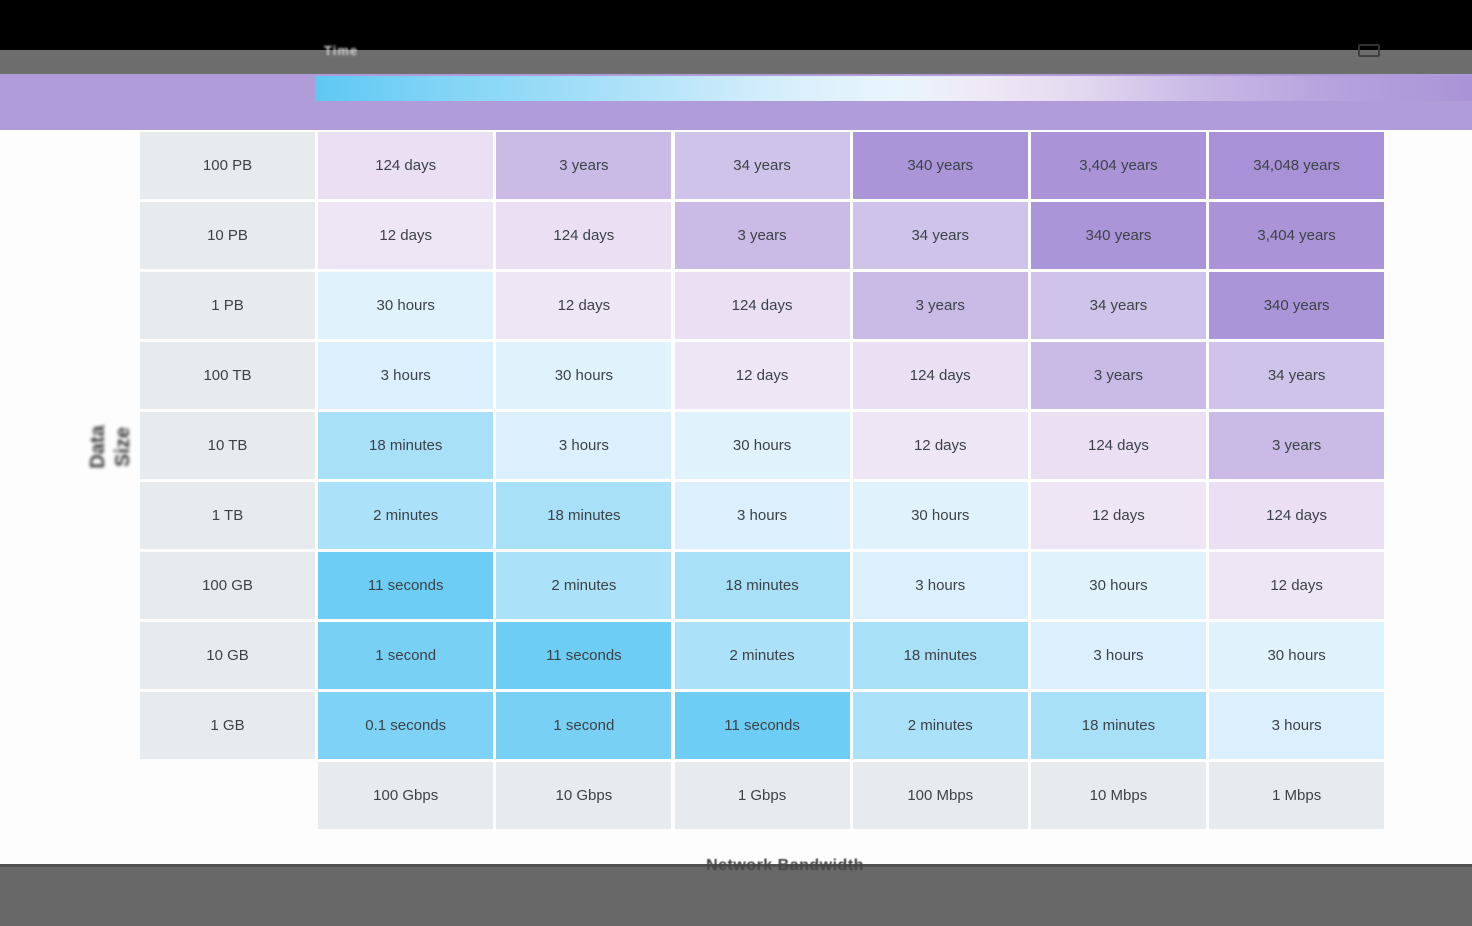 The width and height of the screenshot is (1472, 926). What do you see at coordinates (785, 865) in the screenshot?
I see `x-axis-label: Network Bandwidth` at bounding box center [785, 865].